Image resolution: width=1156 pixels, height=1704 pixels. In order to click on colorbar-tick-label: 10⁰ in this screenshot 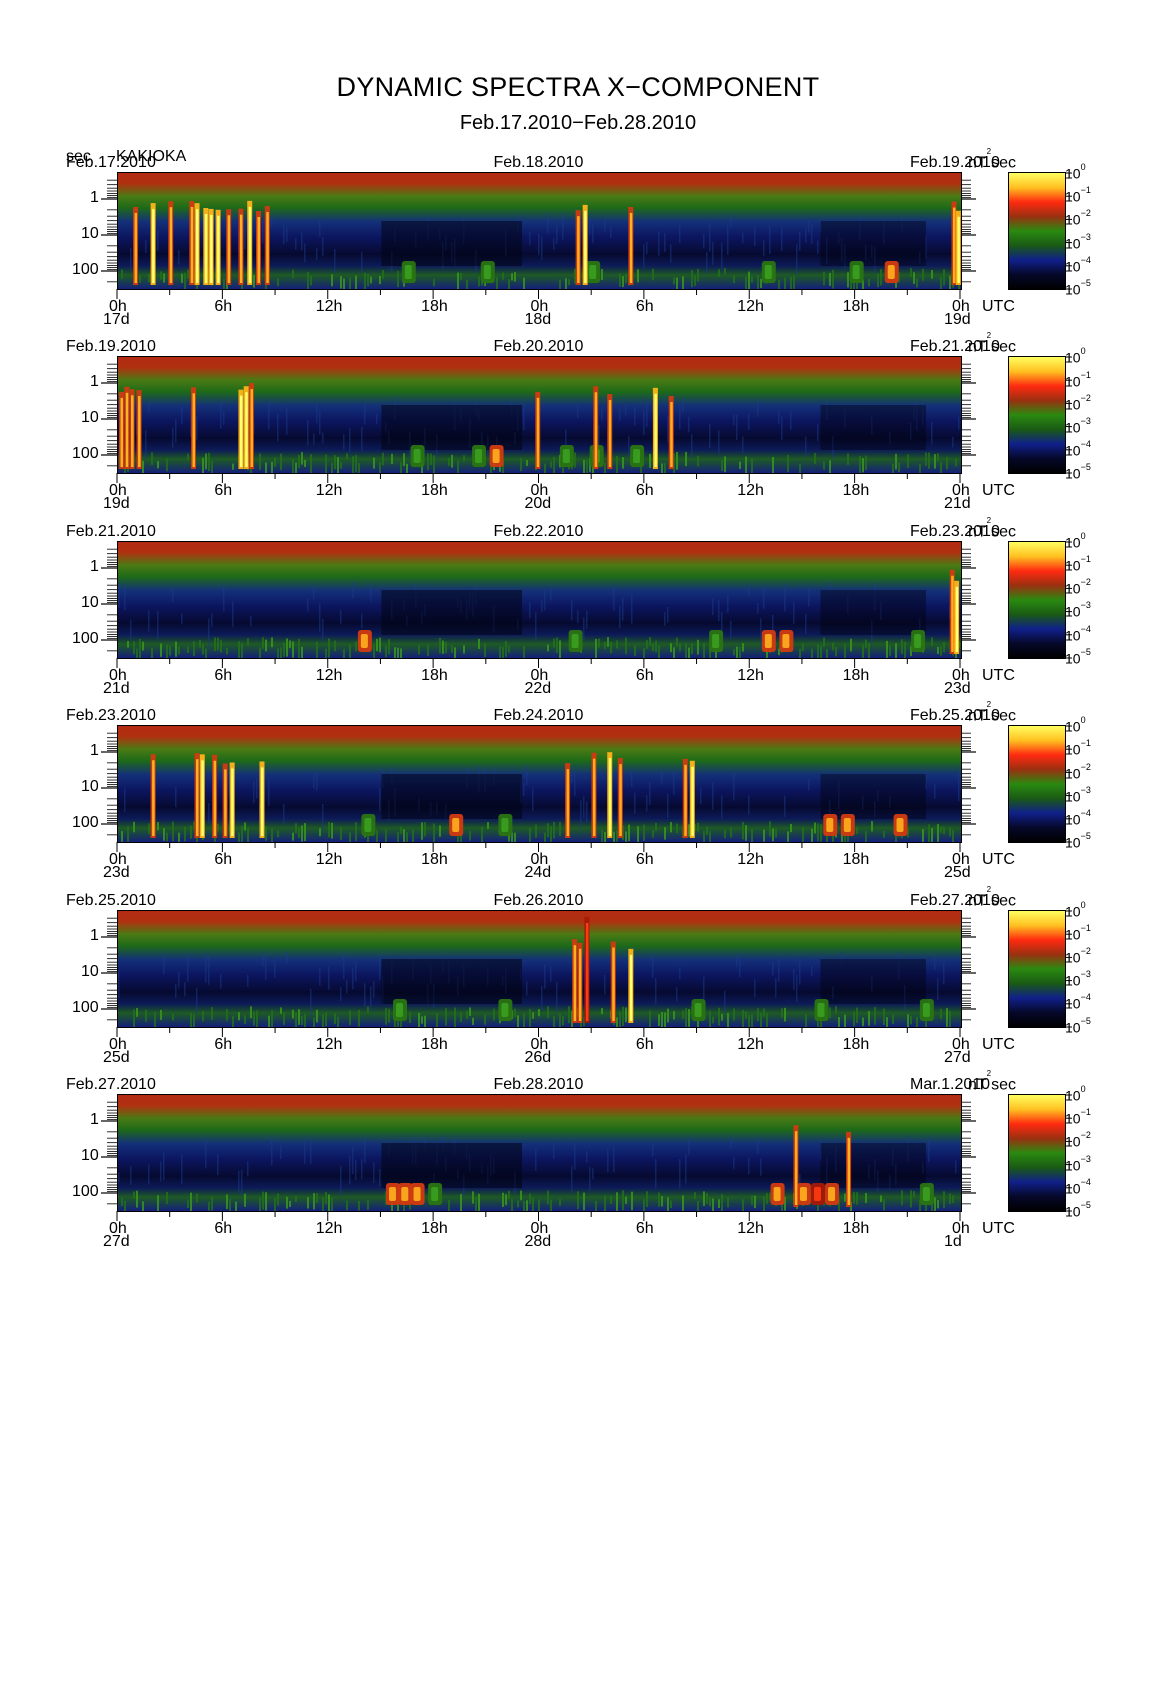, I will do `click(1075, 356)`.